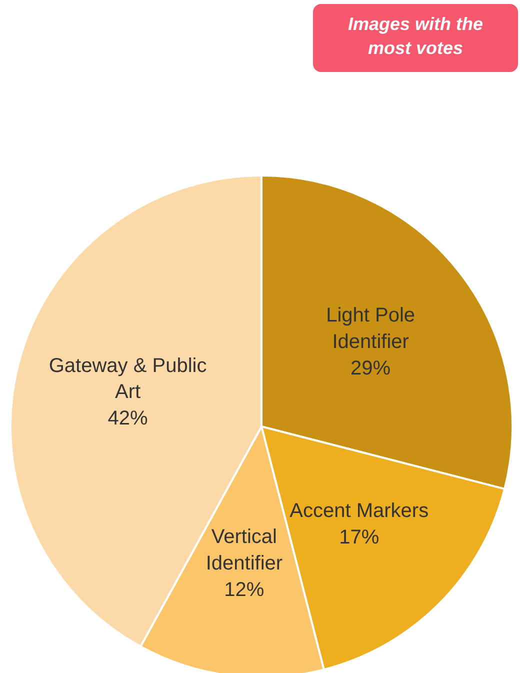 Image resolution: width=520 pixels, height=673 pixels. I want to click on slice-label: Gateway & Public Art, so click(127, 379).